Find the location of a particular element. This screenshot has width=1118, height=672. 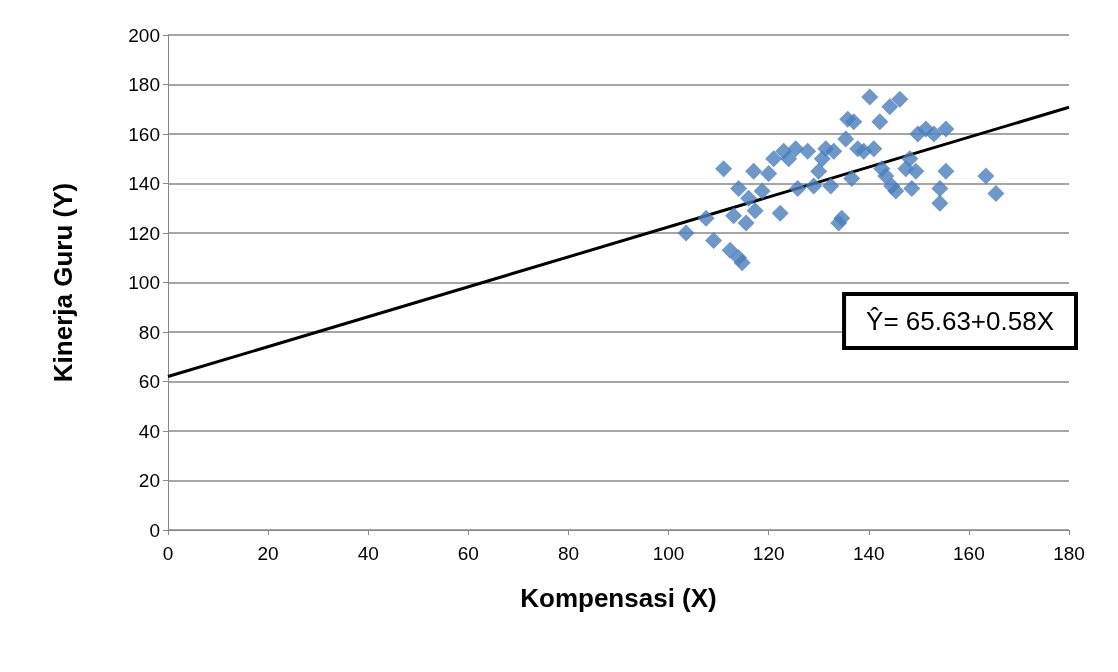

x-tick-label: 0 is located at coordinates (168, 553).